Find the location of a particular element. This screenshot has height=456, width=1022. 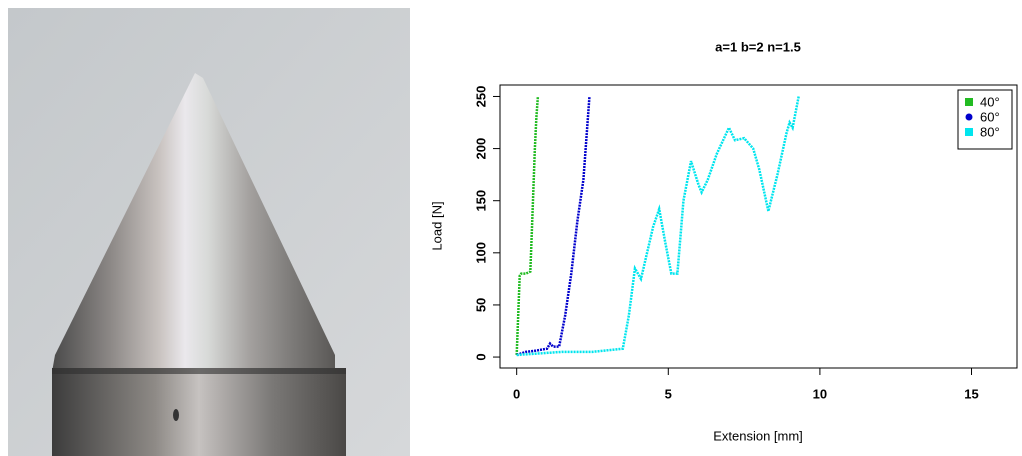

x-tick-label: 5 is located at coordinates (668, 393).